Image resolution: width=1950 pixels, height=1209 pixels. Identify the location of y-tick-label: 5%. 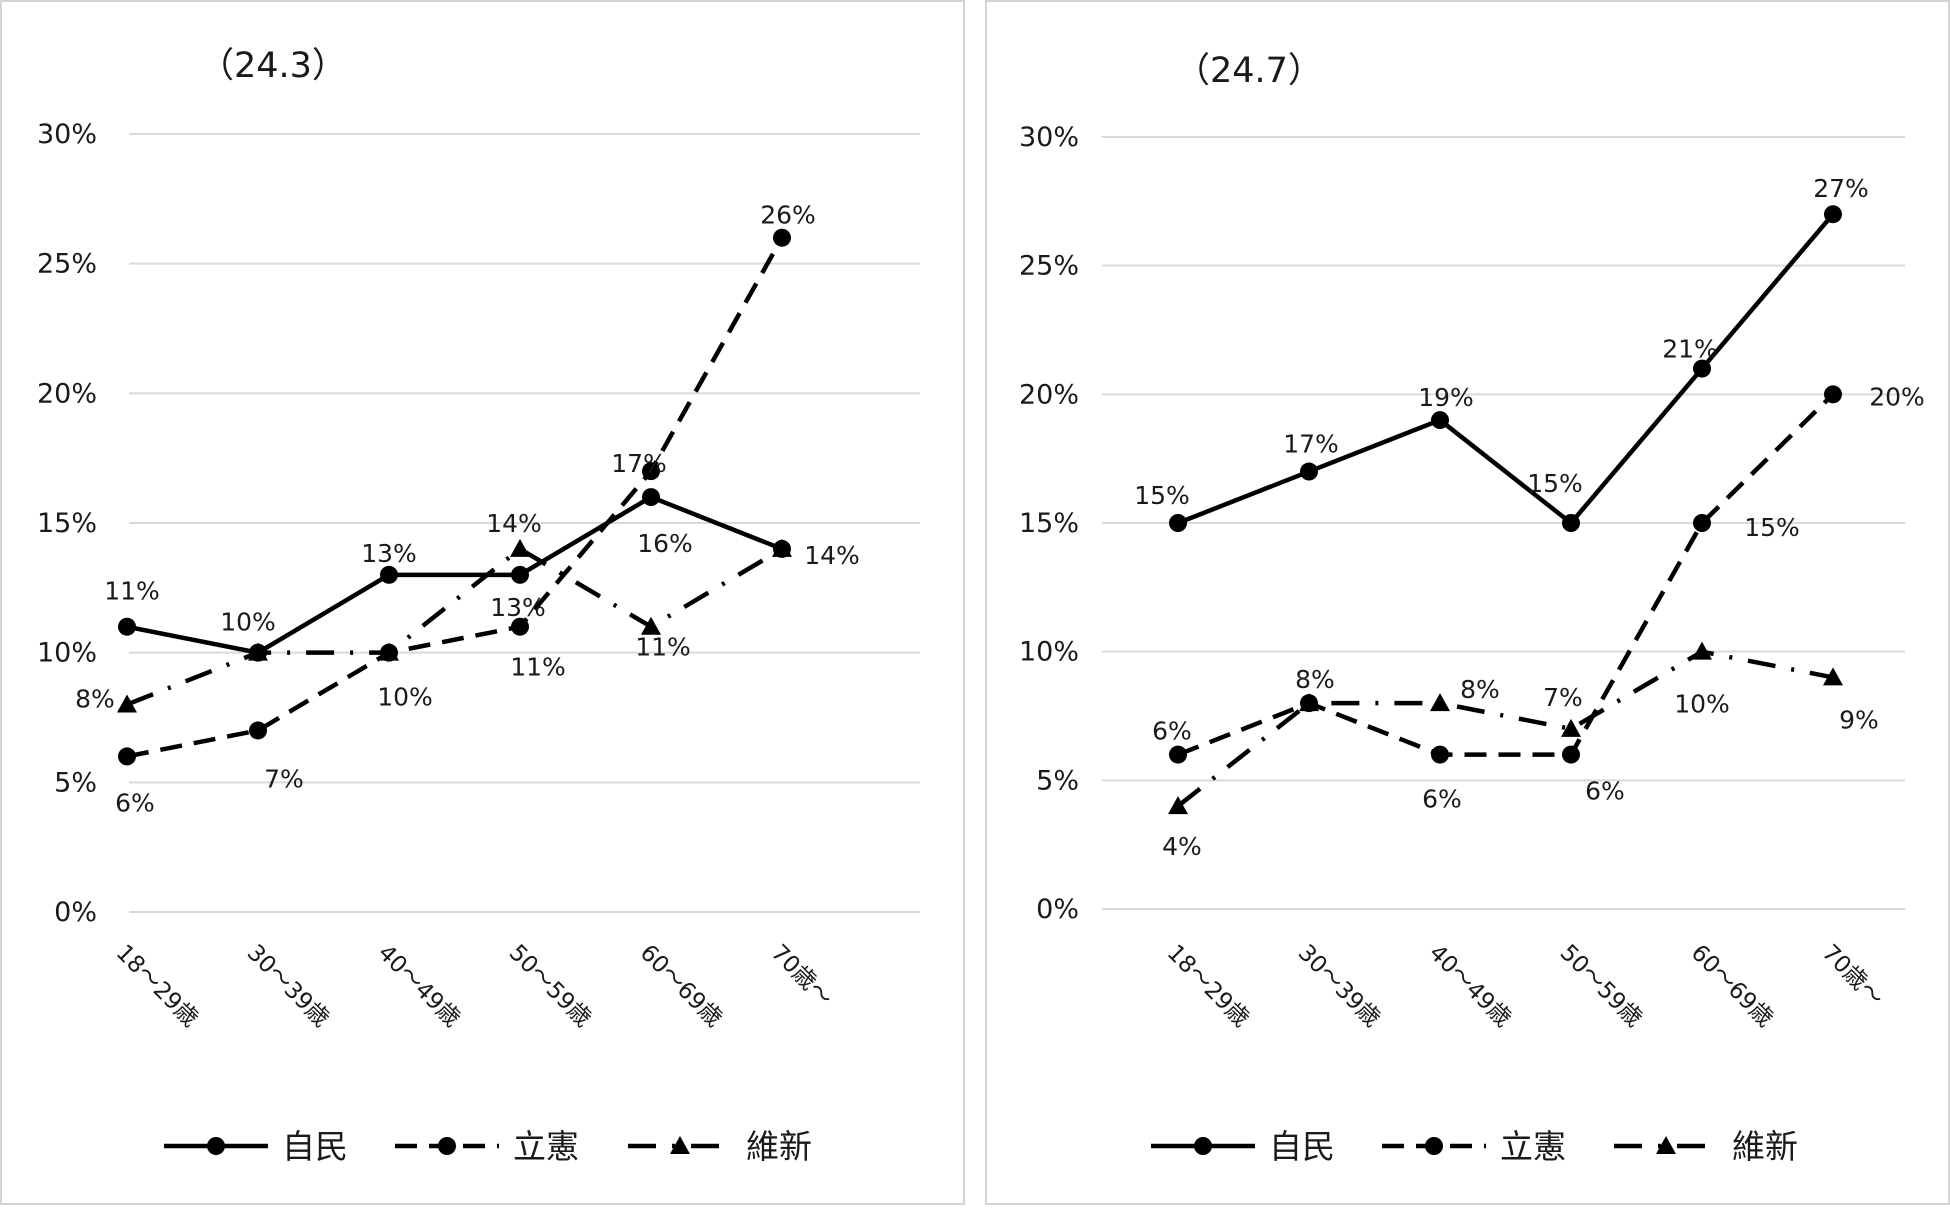
(1057, 780).